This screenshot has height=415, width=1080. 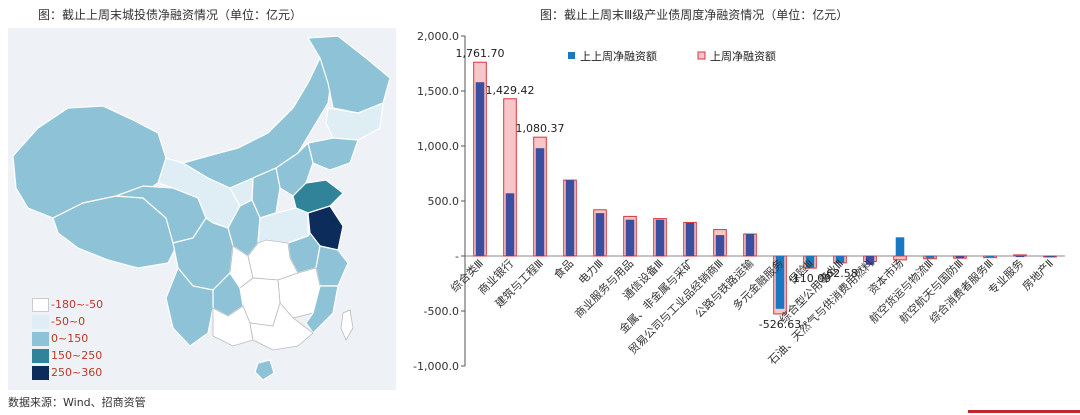 What do you see at coordinates (438, 91) in the screenshot?
I see `y-tick-label: 1,500.0` at bounding box center [438, 91].